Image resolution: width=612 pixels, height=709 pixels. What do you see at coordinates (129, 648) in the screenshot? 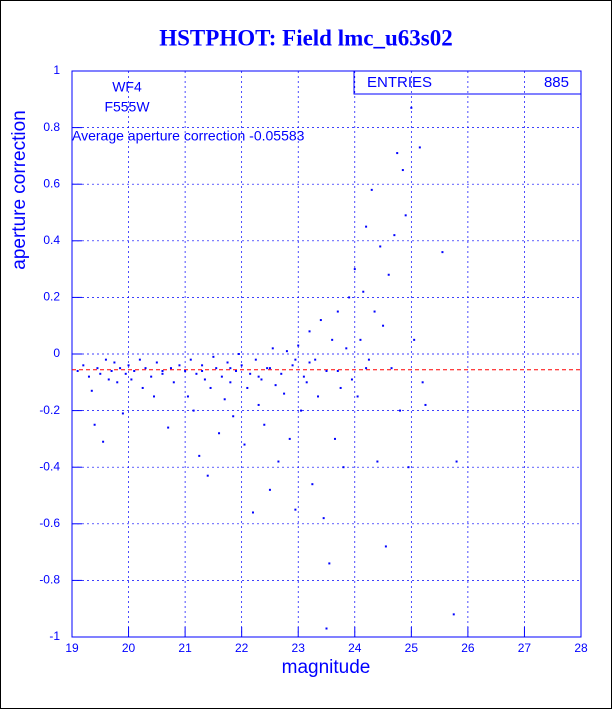
I see `x-tick-label: 20` at bounding box center [129, 648].